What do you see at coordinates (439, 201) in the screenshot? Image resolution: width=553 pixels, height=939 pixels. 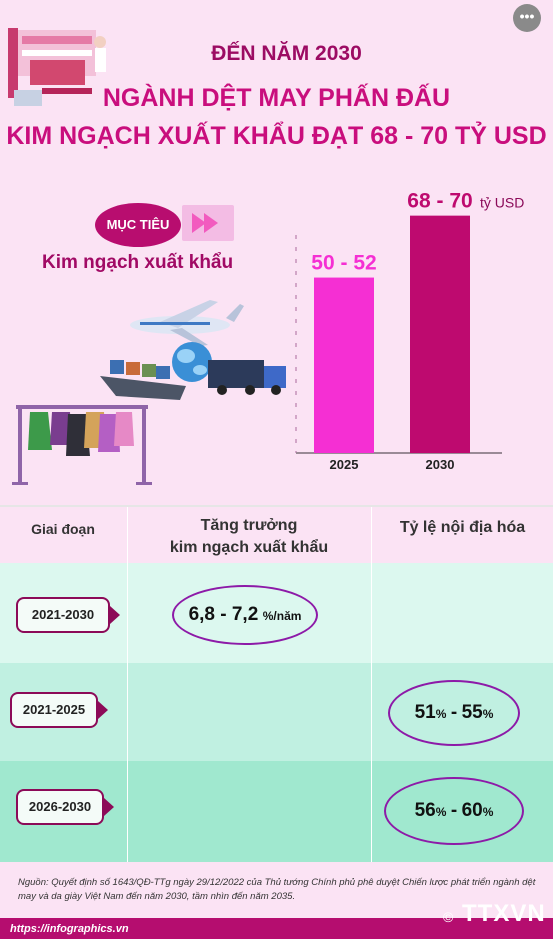 I see `data-label: 68 - 70` at bounding box center [439, 201].